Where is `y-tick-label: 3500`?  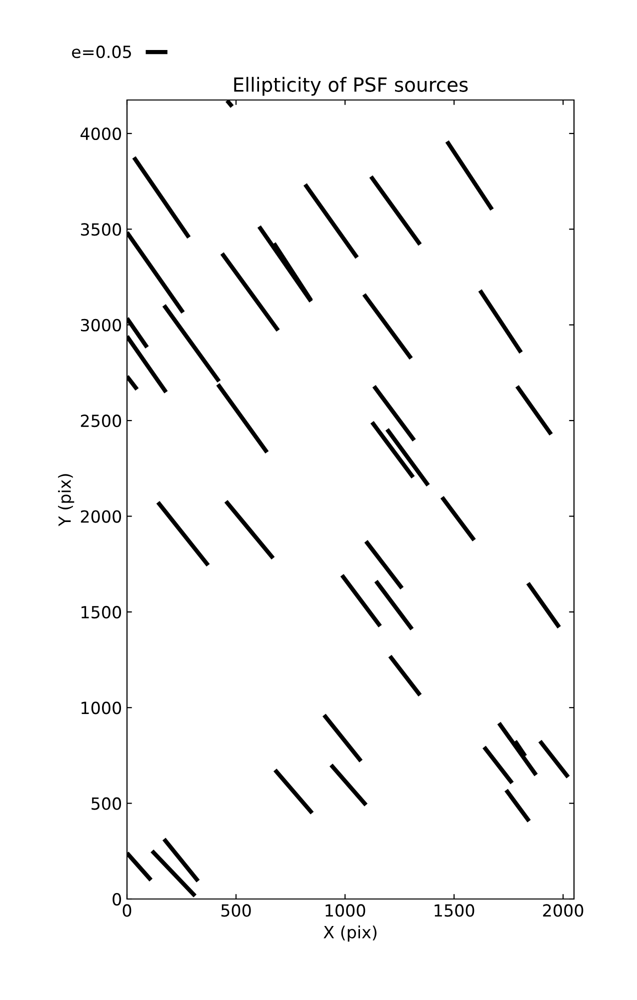
y-tick-label: 3500 is located at coordinates (101, 229).